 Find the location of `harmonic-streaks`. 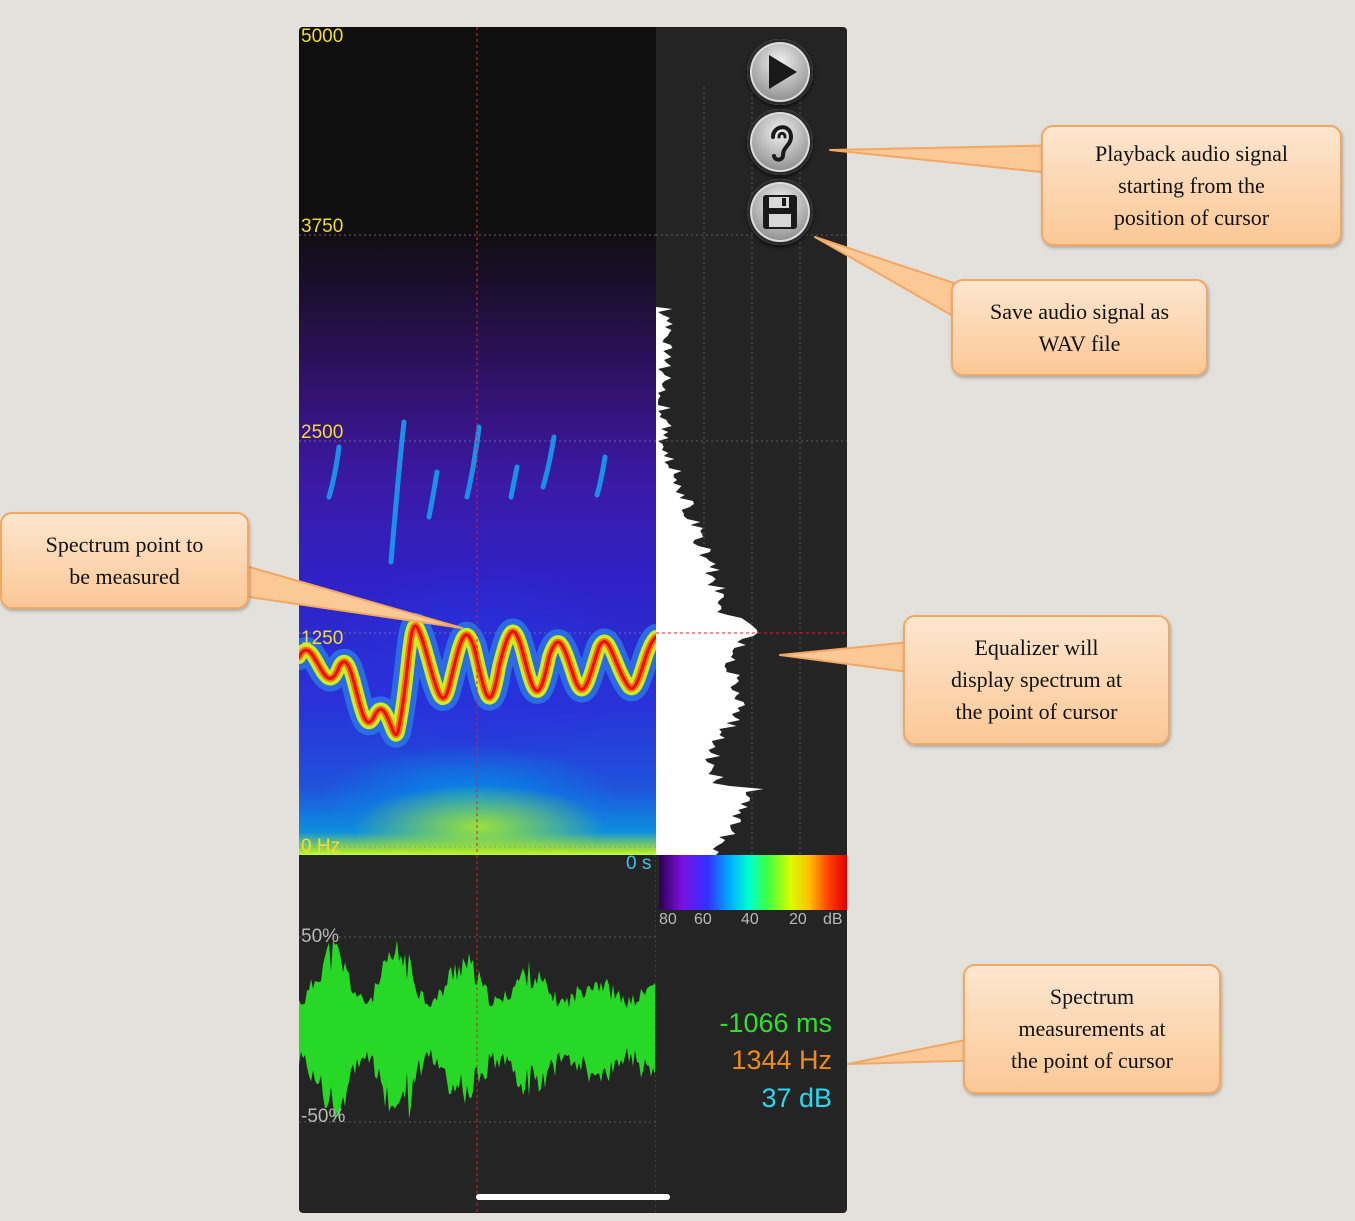

harmonic-streaks is located at coordinates (467, 492).